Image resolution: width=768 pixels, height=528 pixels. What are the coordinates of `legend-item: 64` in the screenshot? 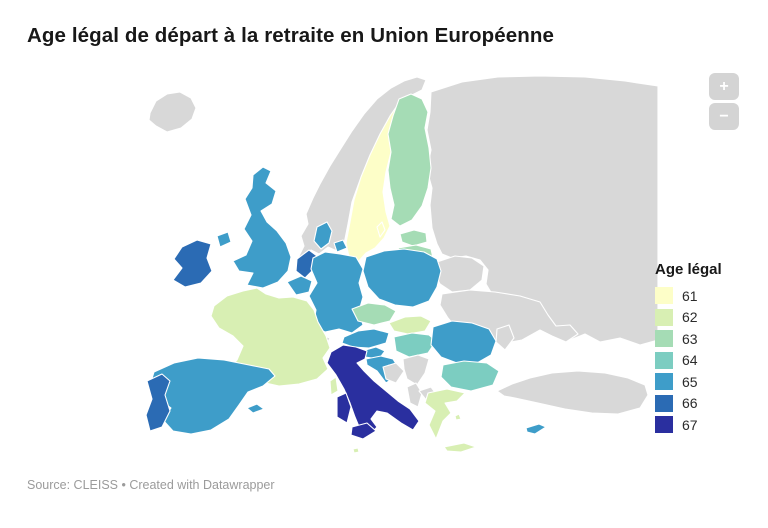 It's located at (688, 360).